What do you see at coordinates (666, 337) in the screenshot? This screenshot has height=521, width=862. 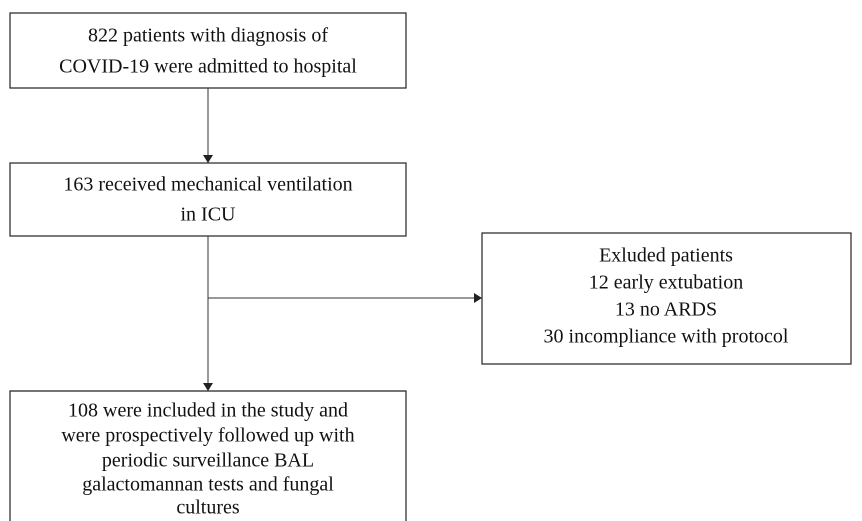 I see `node-text: 30 incompliance with protocol` at bounding box center [666, 337].